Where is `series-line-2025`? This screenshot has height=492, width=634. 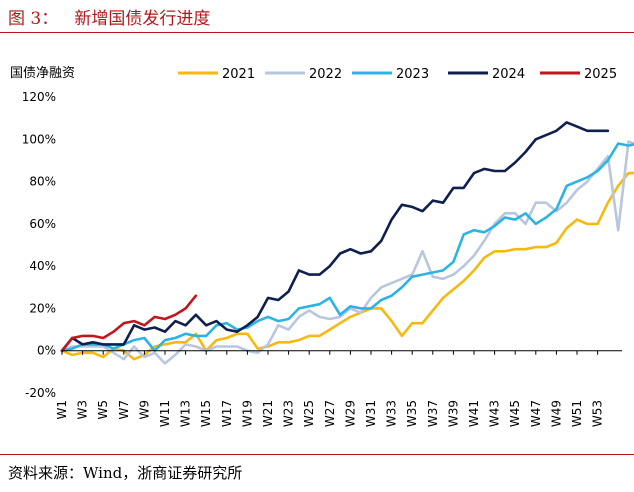
series-line-2025 is located at coordinates (129, 323).